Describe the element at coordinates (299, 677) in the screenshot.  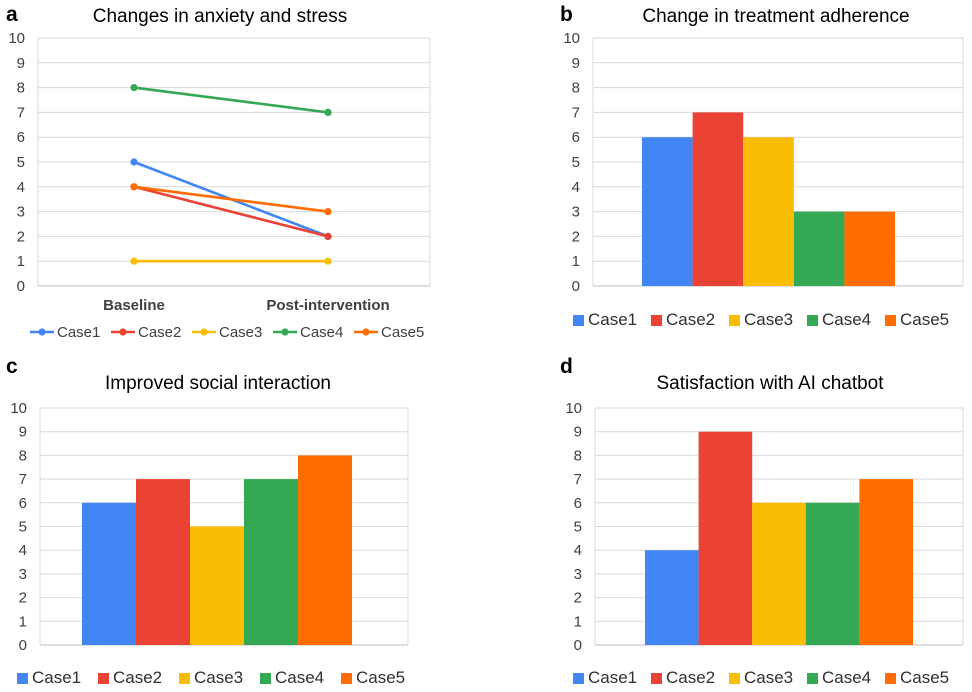
I see `c-legend-label-case4: Case4` at that location.